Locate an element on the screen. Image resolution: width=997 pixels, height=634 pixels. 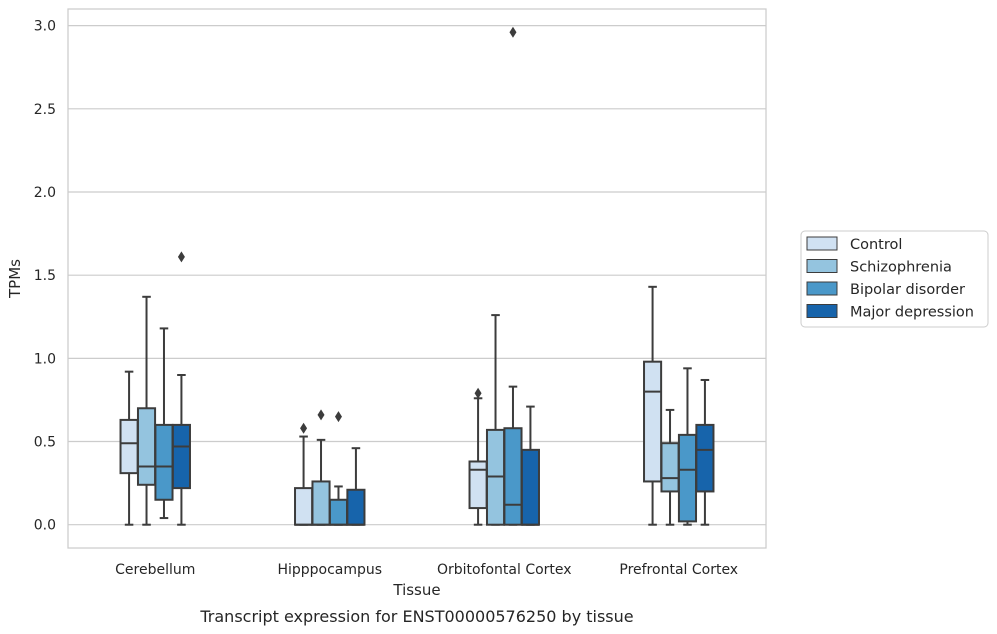
y-tick-label: 1.5 is located at coordinates (45, 276).